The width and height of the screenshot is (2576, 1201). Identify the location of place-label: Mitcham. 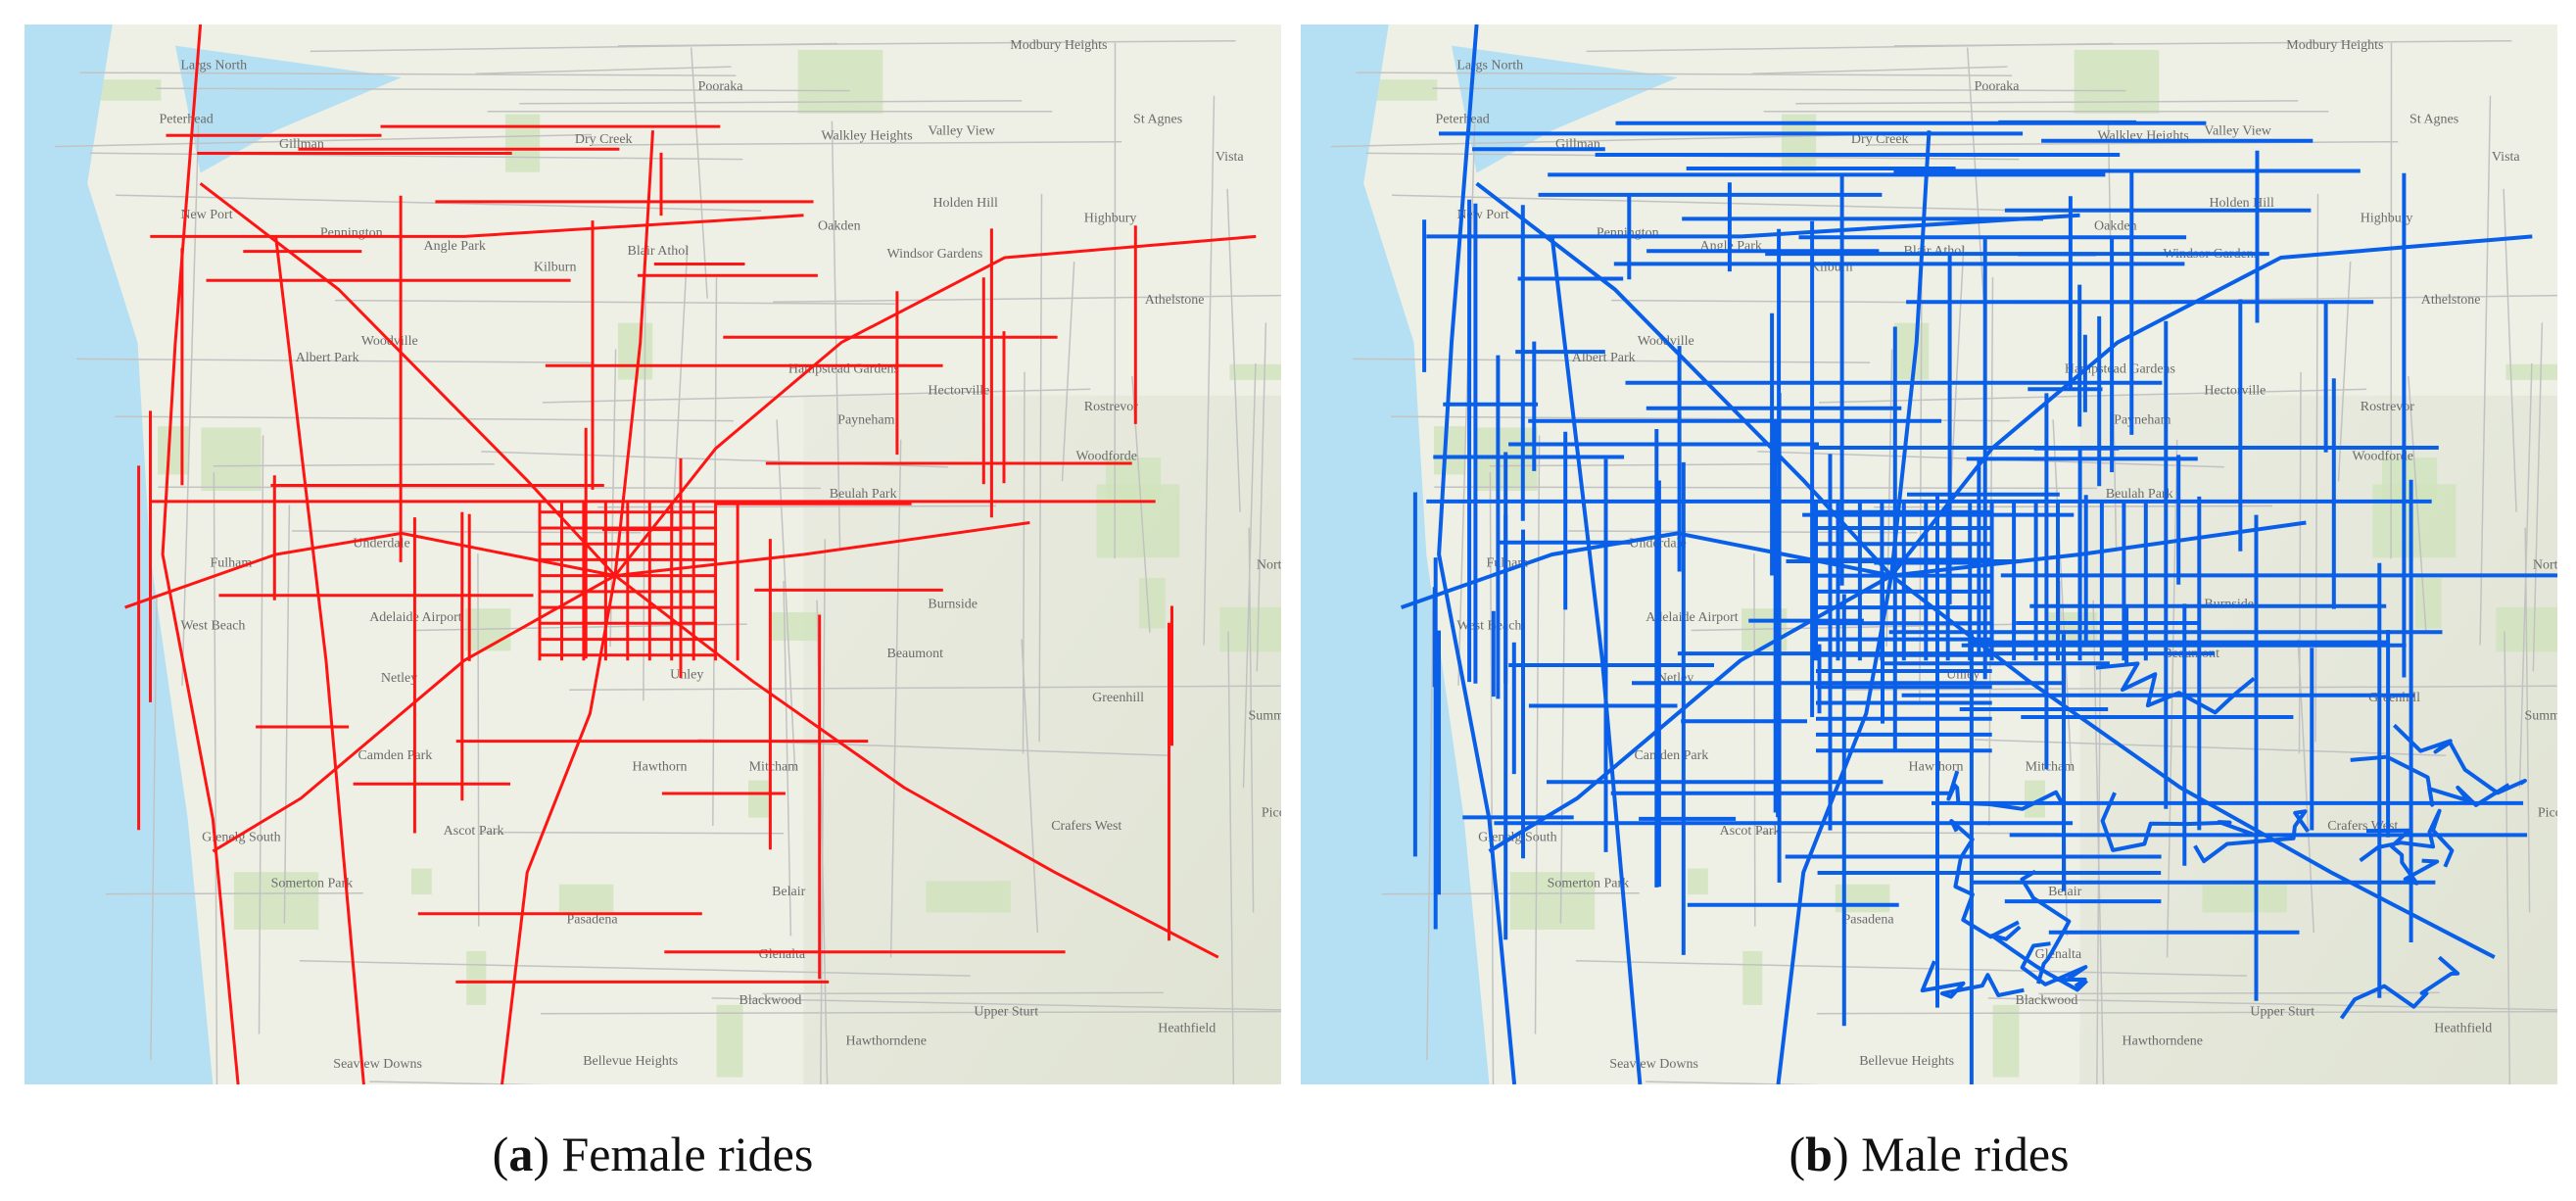
(774, 768).